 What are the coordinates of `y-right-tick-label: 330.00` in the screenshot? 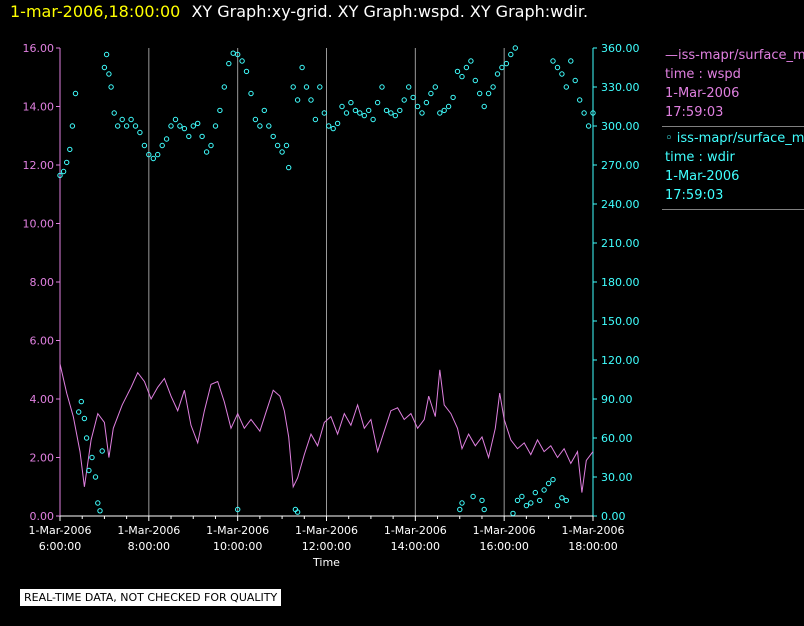 It's located at (620, 87).